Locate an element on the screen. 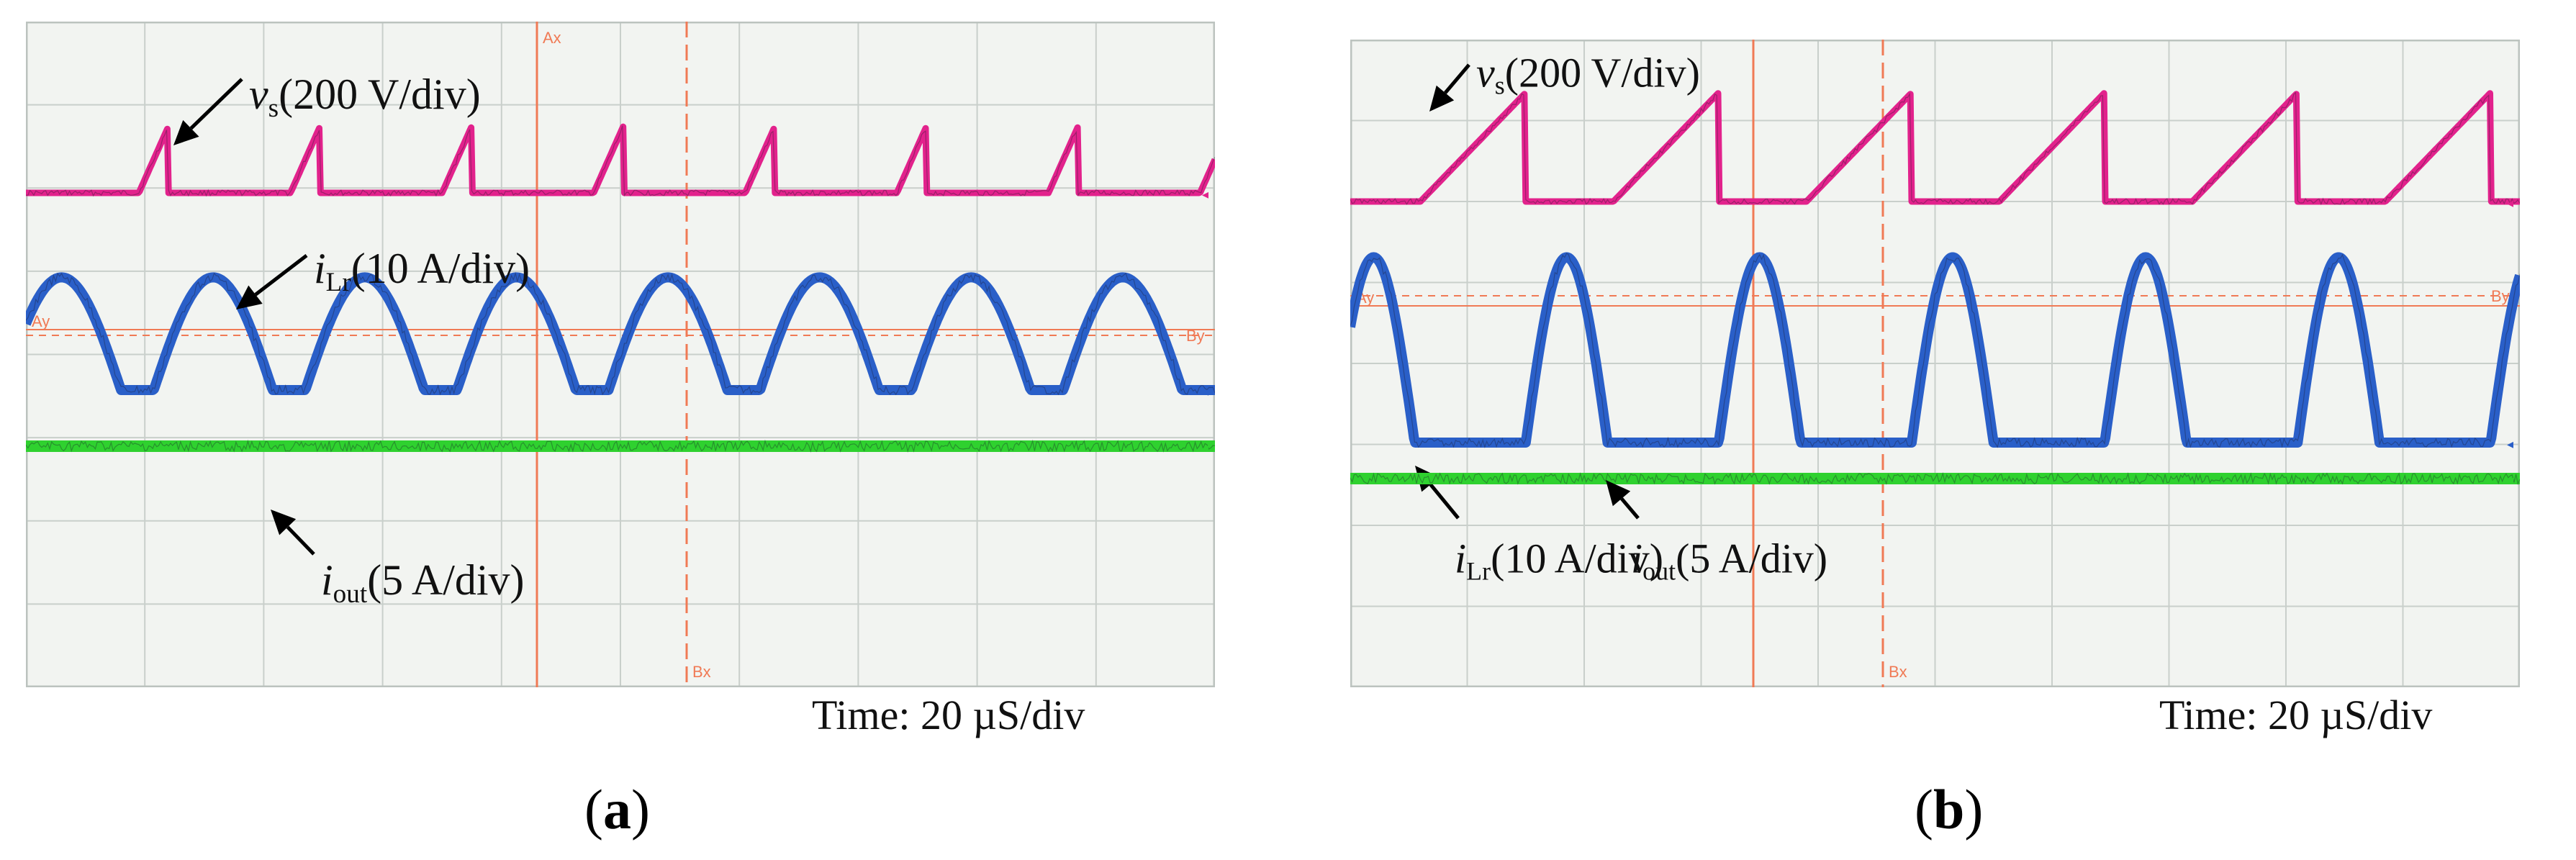 This screenshot has width=2576, height=860. panel-label-a: (a) is located at coordinates (617, 809).